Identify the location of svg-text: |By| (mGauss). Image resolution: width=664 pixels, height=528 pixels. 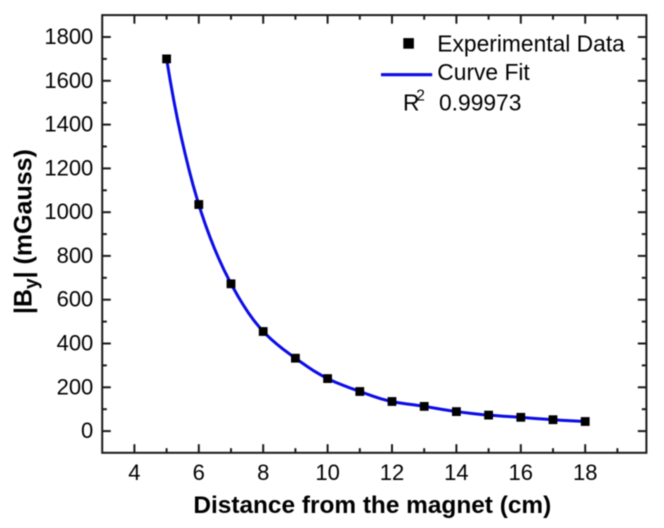
(26, 231).